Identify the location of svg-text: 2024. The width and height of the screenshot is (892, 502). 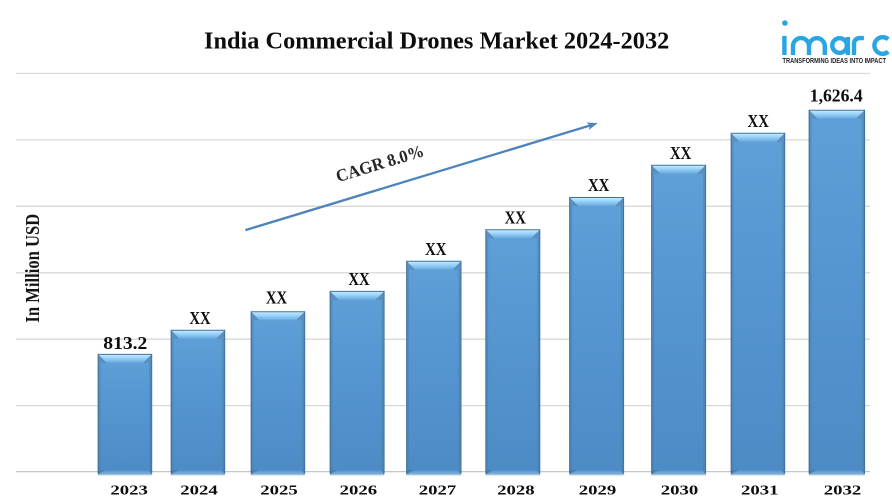
(199, 490).